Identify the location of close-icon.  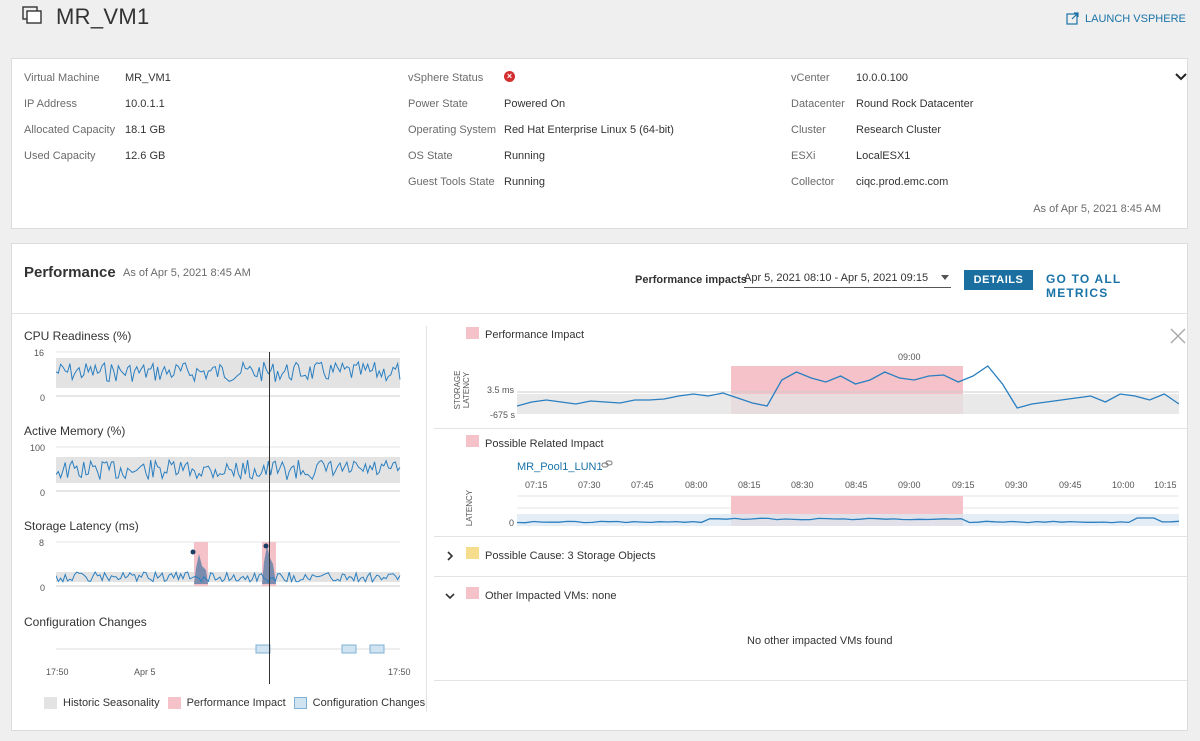
(1178, 336).